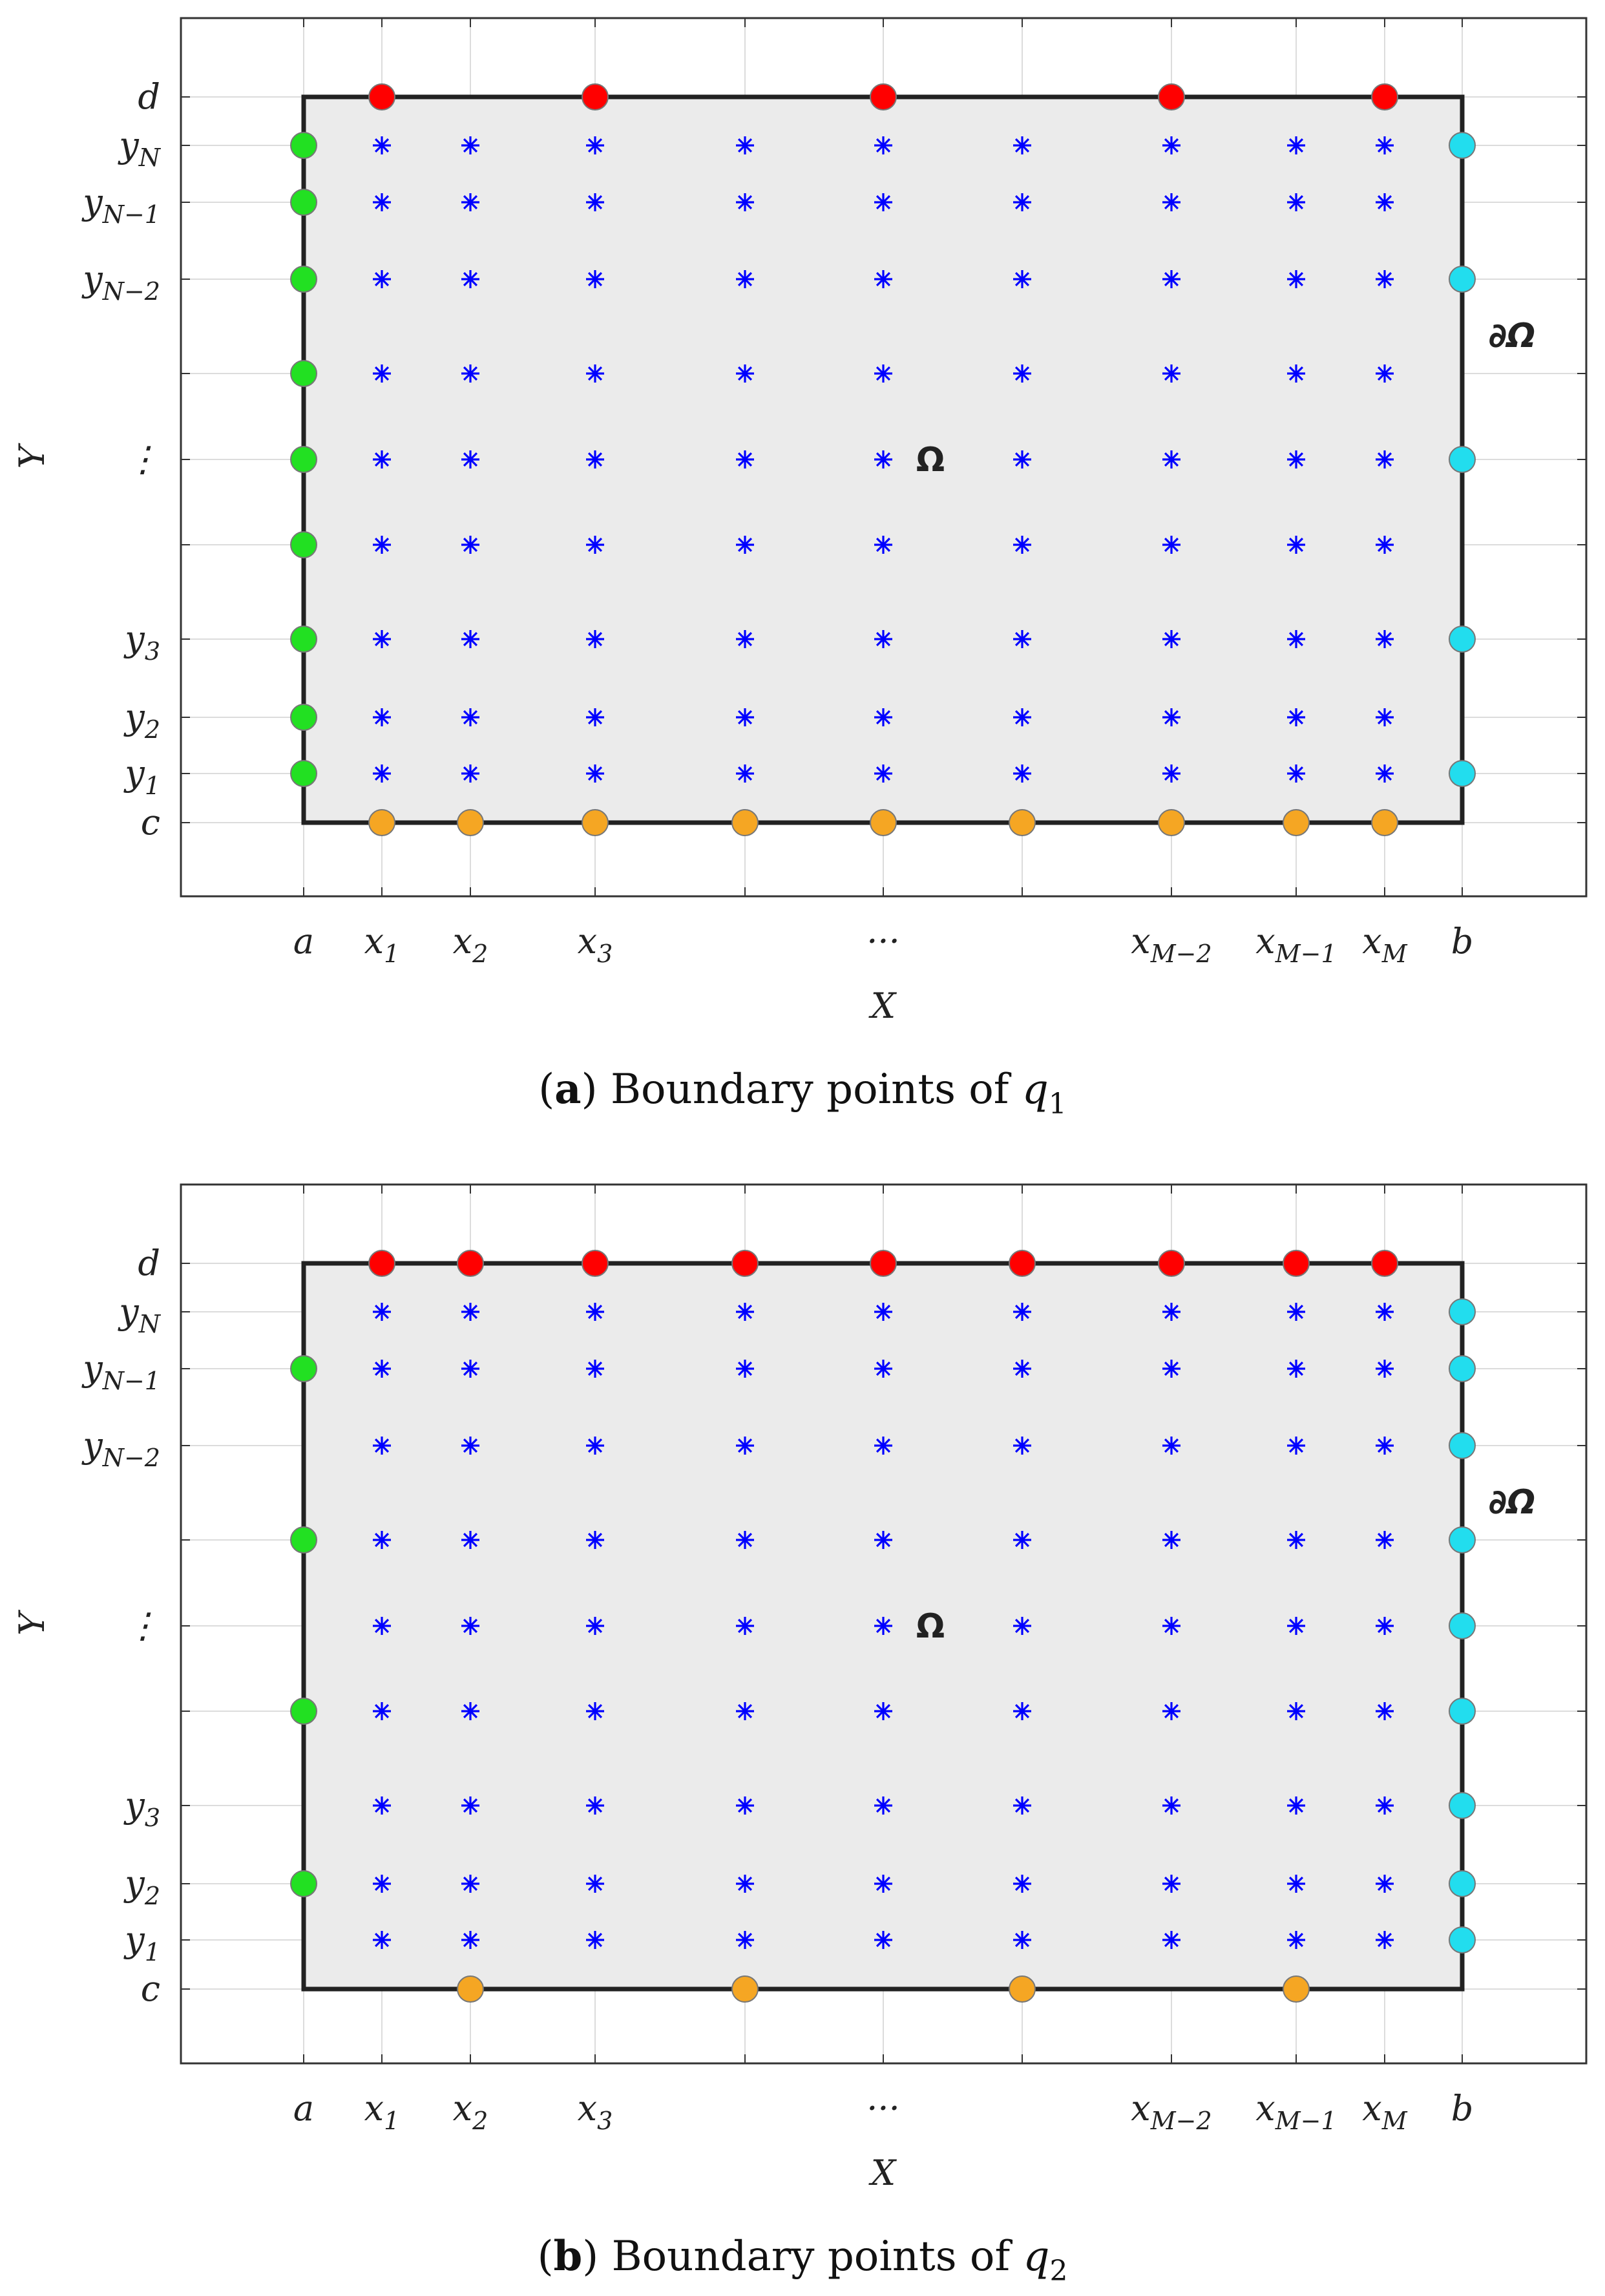 This screenshot has width=1605, height=2296. Describe the element at coordinates (470, 2111) in the screenshot. I see `x-tick-label: x2` at that location.